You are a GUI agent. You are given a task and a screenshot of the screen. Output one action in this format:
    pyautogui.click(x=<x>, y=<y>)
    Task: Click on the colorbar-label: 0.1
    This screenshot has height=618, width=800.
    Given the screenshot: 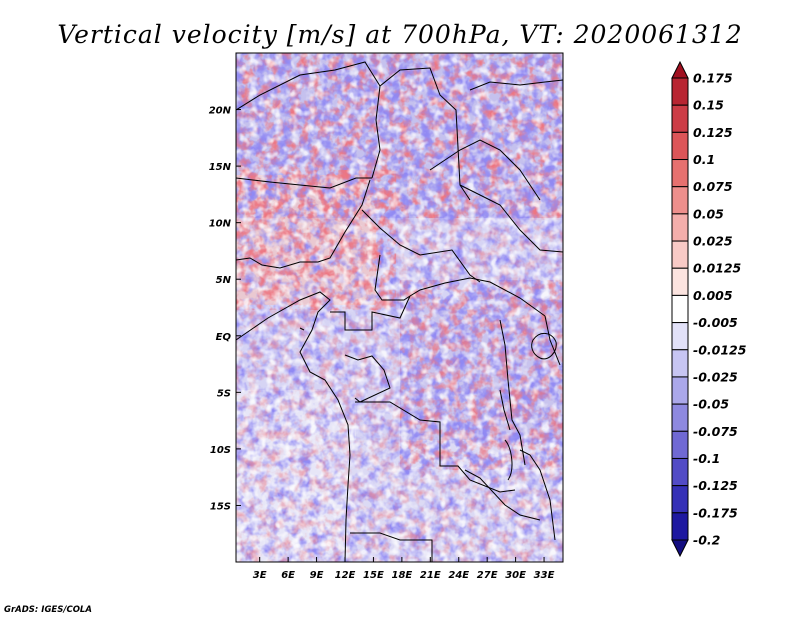 What is the action you would take?
    pyautogui.click(x=704, y=159)
    